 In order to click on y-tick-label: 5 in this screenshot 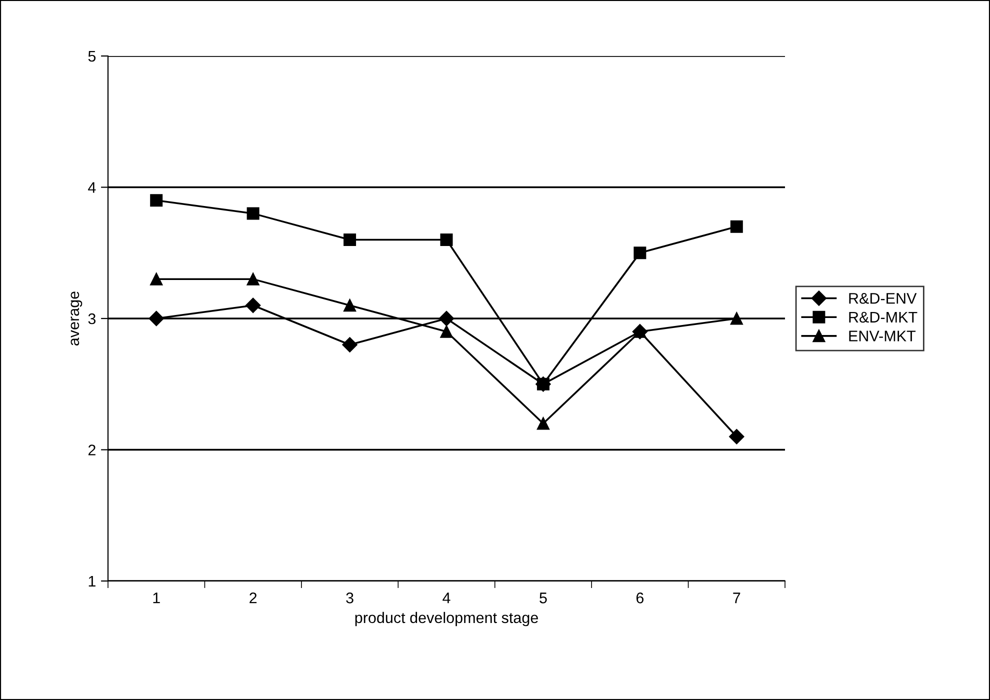, I will do `click(92, 56)`.